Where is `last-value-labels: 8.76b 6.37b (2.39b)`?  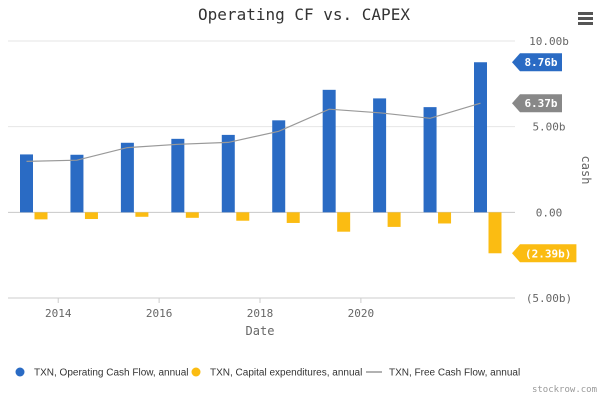
last-value-labels: 8.76b 6.37b (2.39b) is located at coordinates (544, 158).